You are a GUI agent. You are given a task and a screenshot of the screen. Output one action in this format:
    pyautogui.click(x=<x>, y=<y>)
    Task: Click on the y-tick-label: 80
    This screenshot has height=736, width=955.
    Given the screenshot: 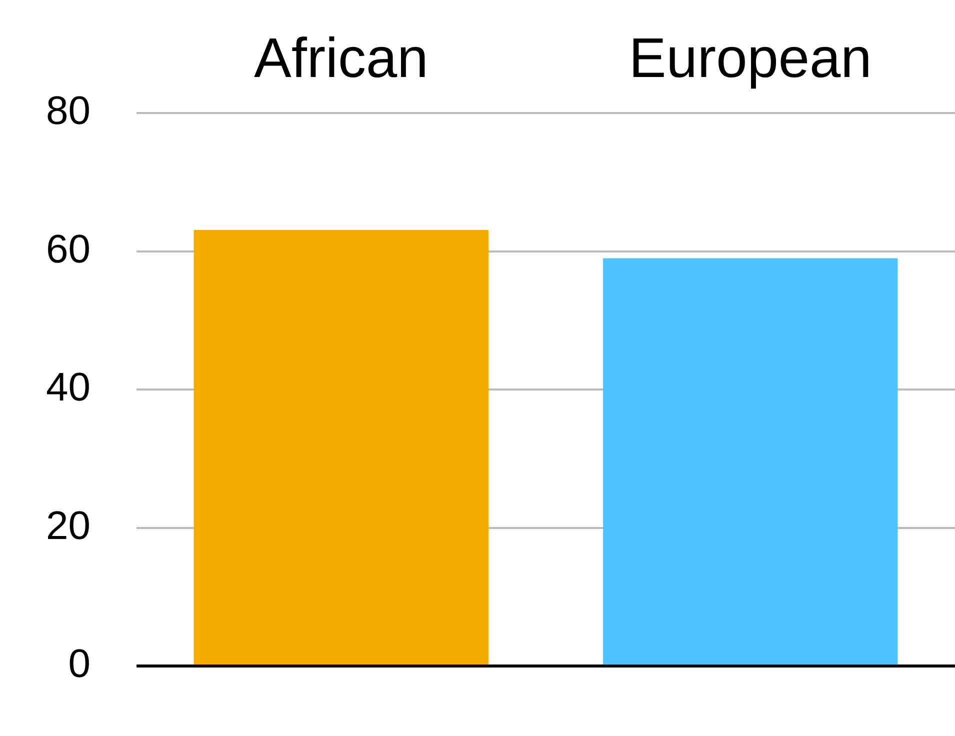 What is the action you would take?
    pyautogui.click(x=68, y=111)
    